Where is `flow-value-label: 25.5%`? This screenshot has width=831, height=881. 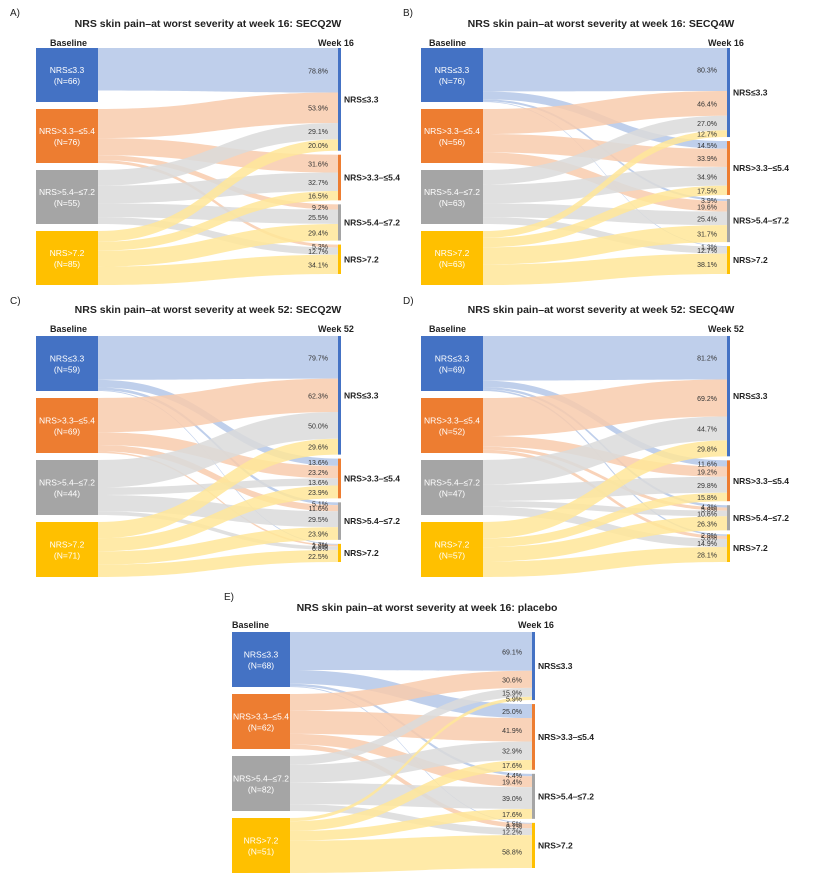
flow-value-label: 25.5% is located at coordinates (318, 218).